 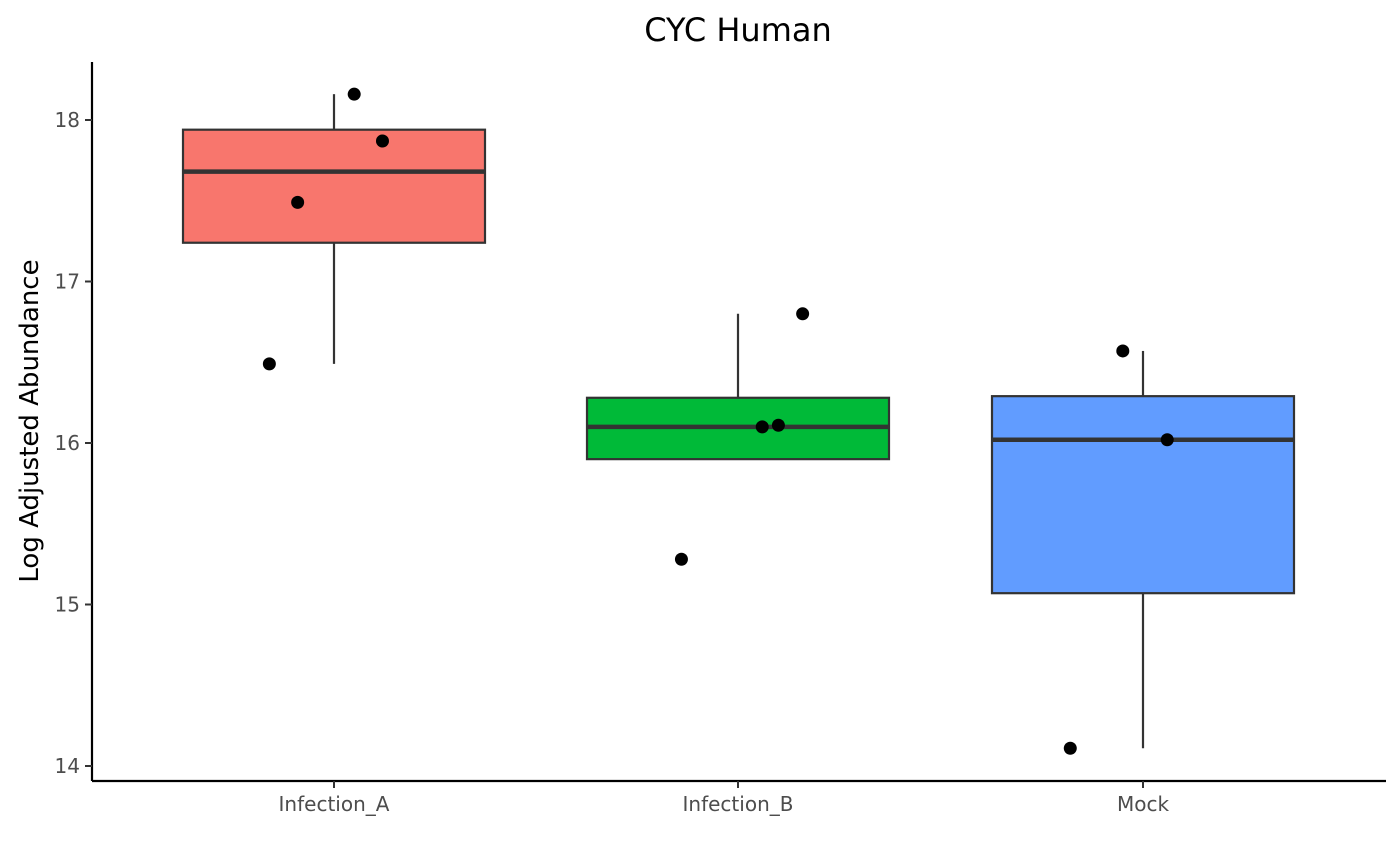 I want to click on y-tick-label: 14, so click(x=67, y=766).